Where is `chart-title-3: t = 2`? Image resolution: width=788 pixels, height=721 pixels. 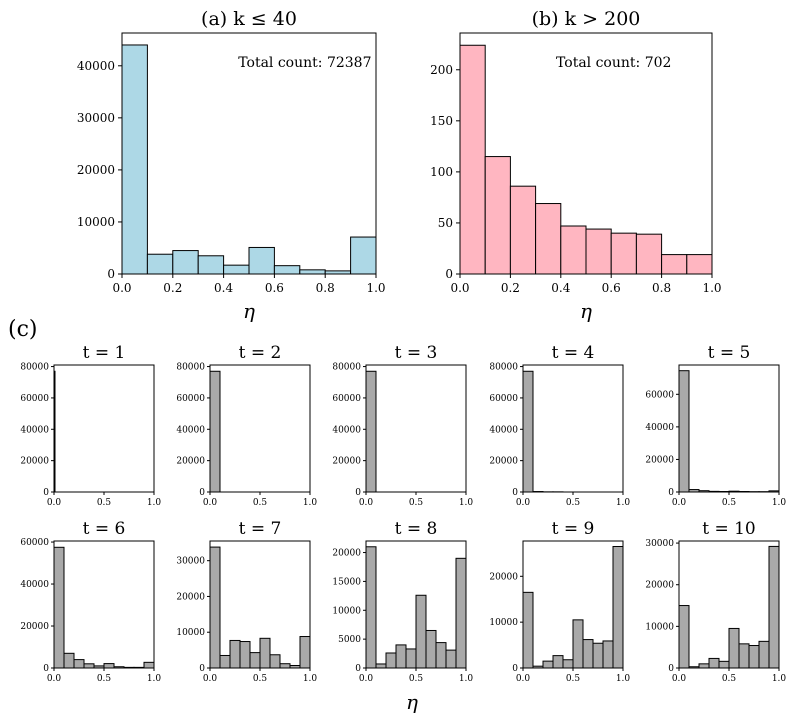 chart-title-3: t = 2 is located at coordinates (260, 353).